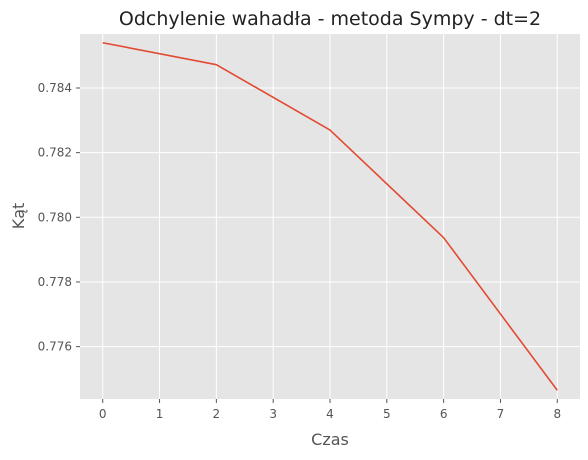  I want to click on x-tick-label: 6, so click(444, 414).